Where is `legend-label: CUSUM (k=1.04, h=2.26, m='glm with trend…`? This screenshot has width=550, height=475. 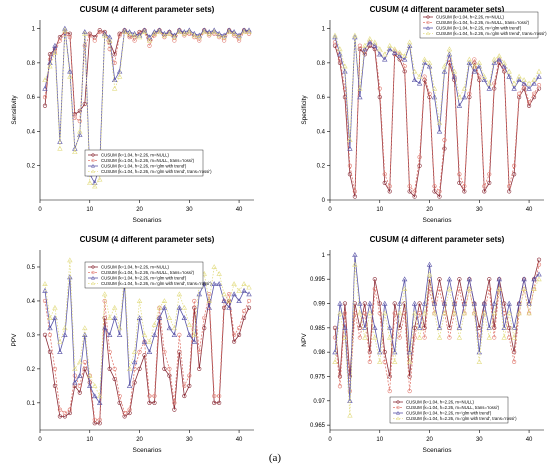
legend-label: CUSUM (k=1.04, h=2.26, m='glm with trend… is located at coordinates (461, 418).